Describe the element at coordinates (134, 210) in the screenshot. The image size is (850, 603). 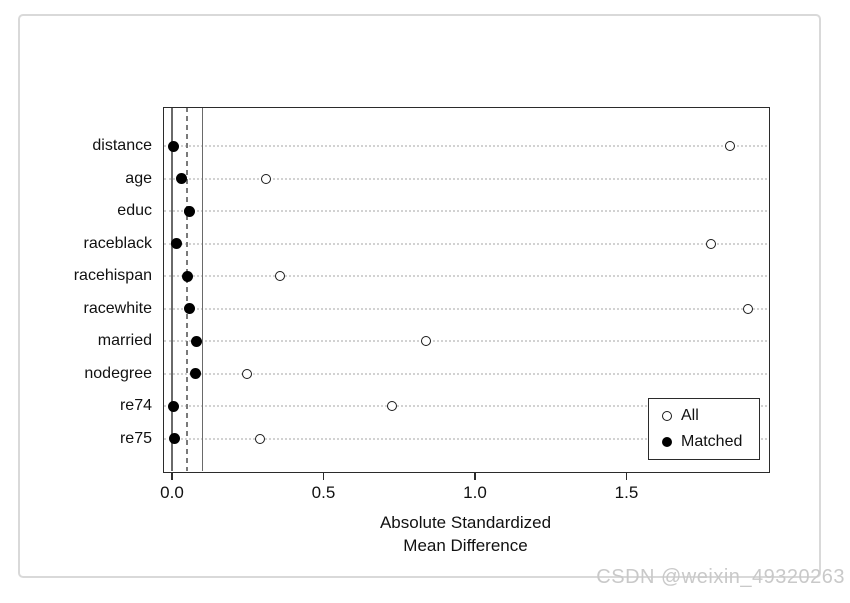
I see `y-axis-label-educ: educ` at that location.